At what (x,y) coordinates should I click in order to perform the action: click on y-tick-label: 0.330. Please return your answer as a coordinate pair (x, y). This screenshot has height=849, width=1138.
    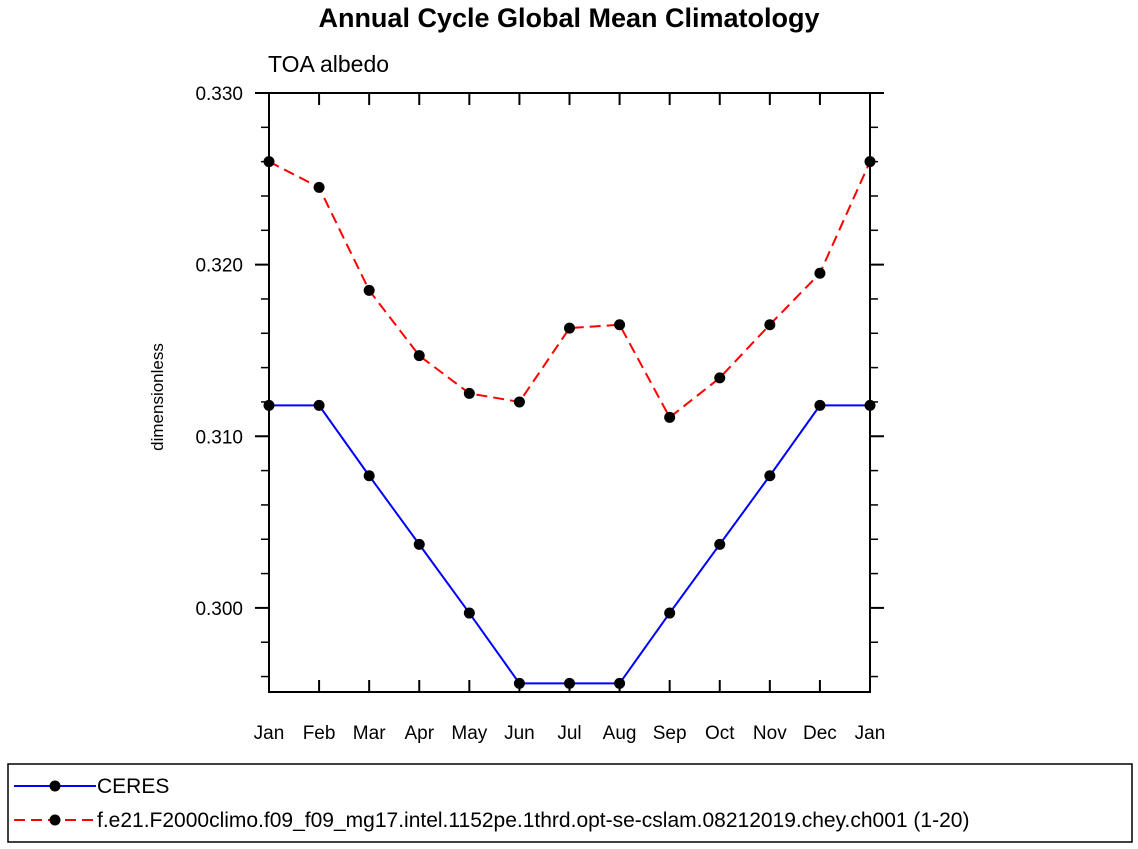
    Looking at the image, I should click on (219, 94).